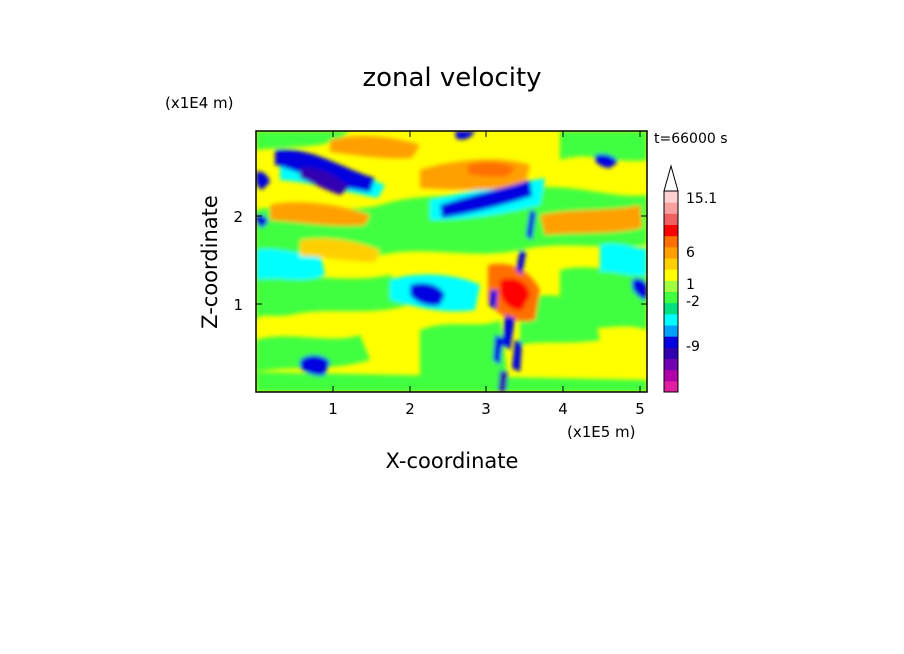  What do you see at coordinates (499, 236) in the screenshot?
I see `red-regions` at bounding box center [499, 236].